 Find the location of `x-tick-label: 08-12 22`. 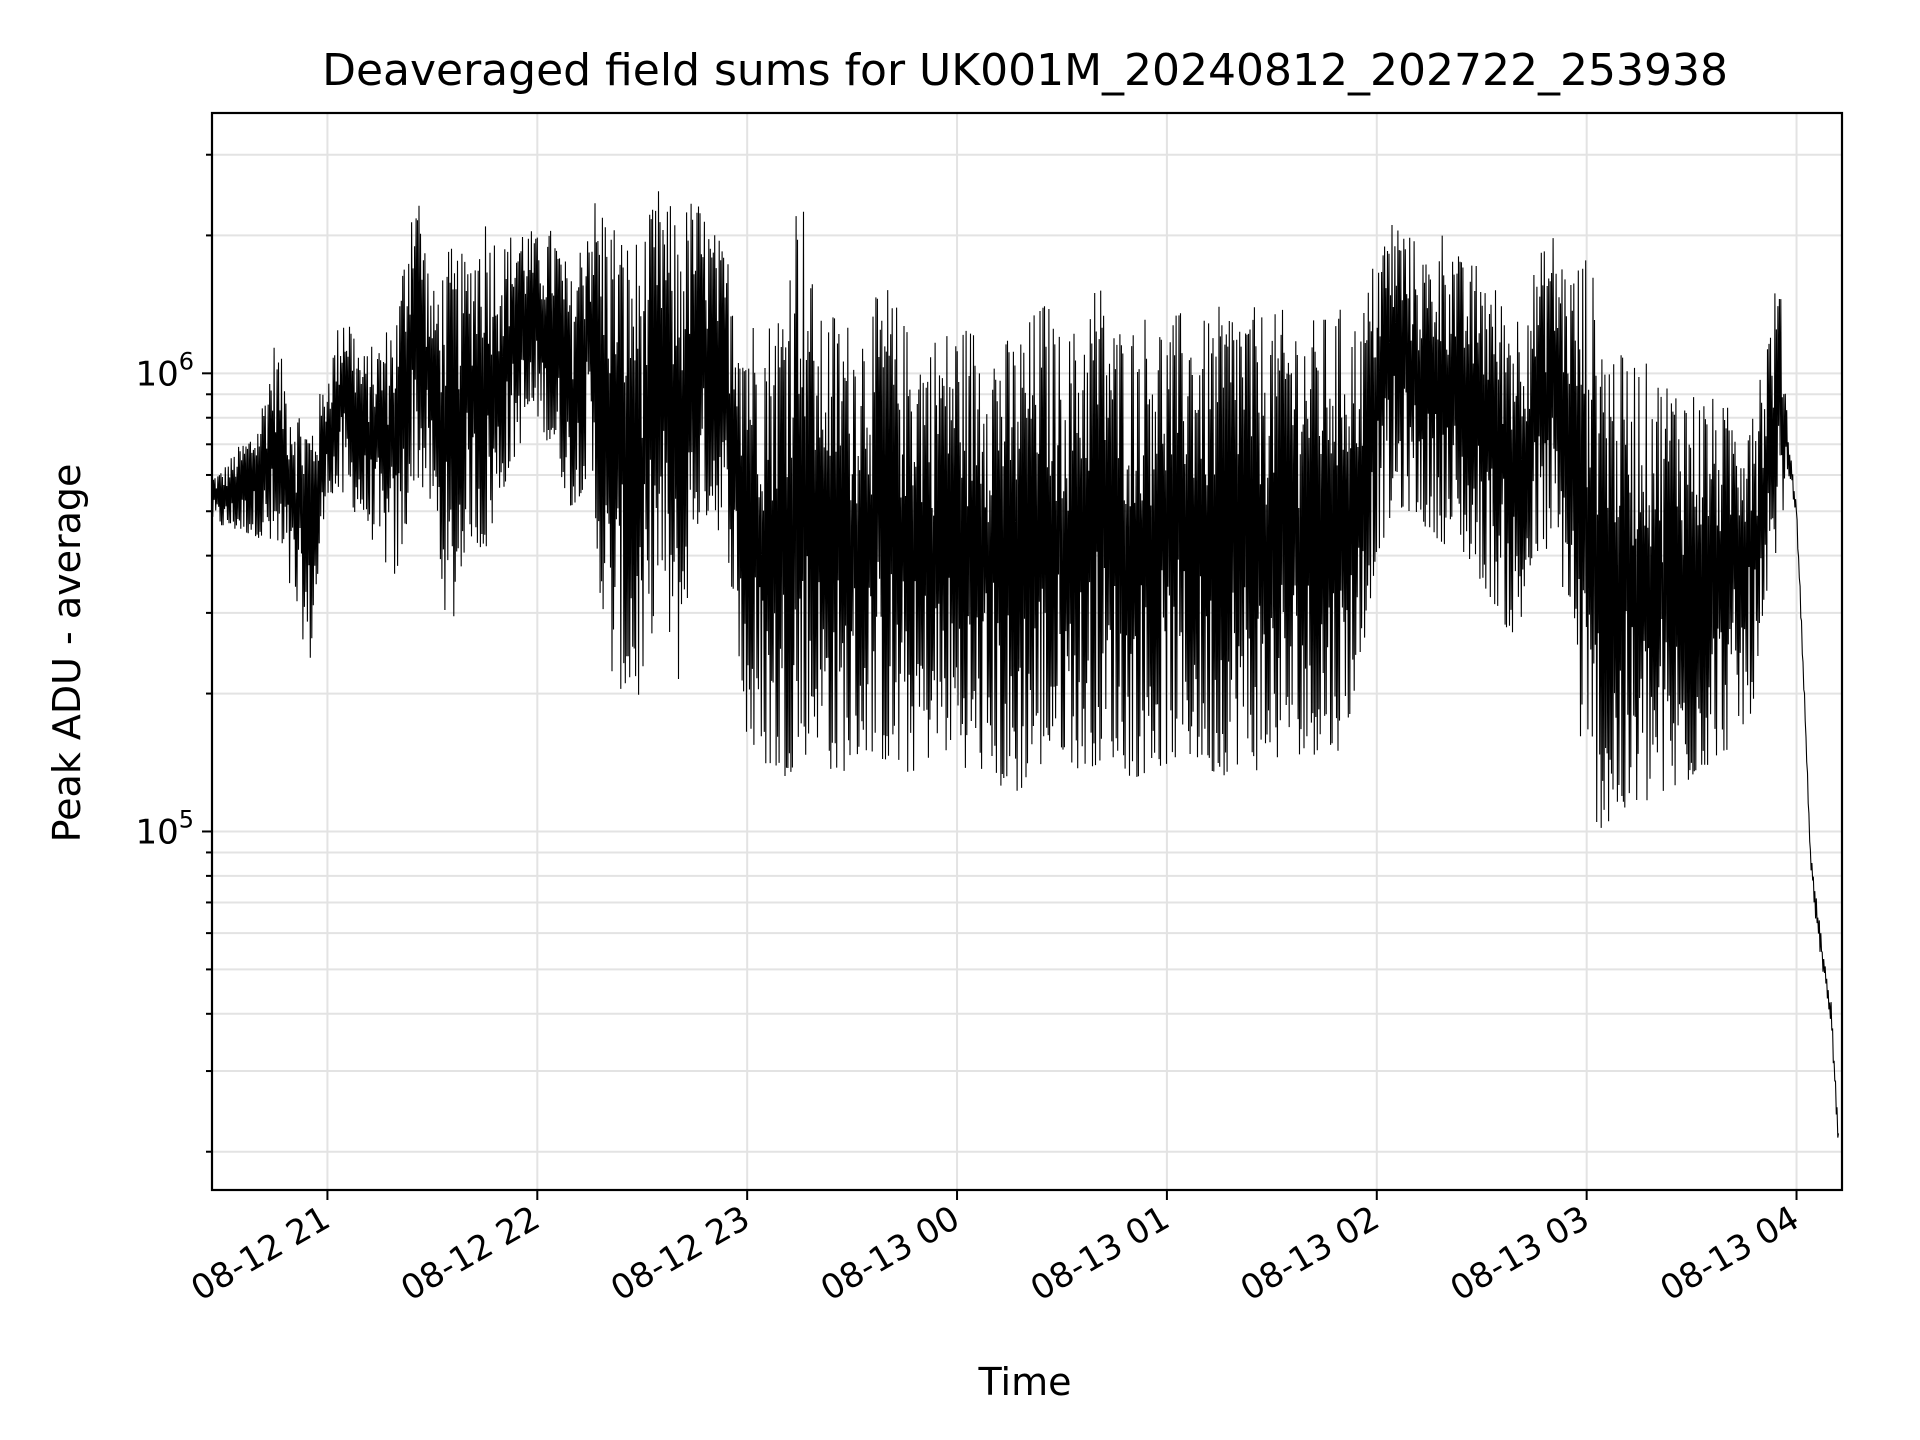

x-tick-label: 08-12 22 is located at coordinates (470, 1253).